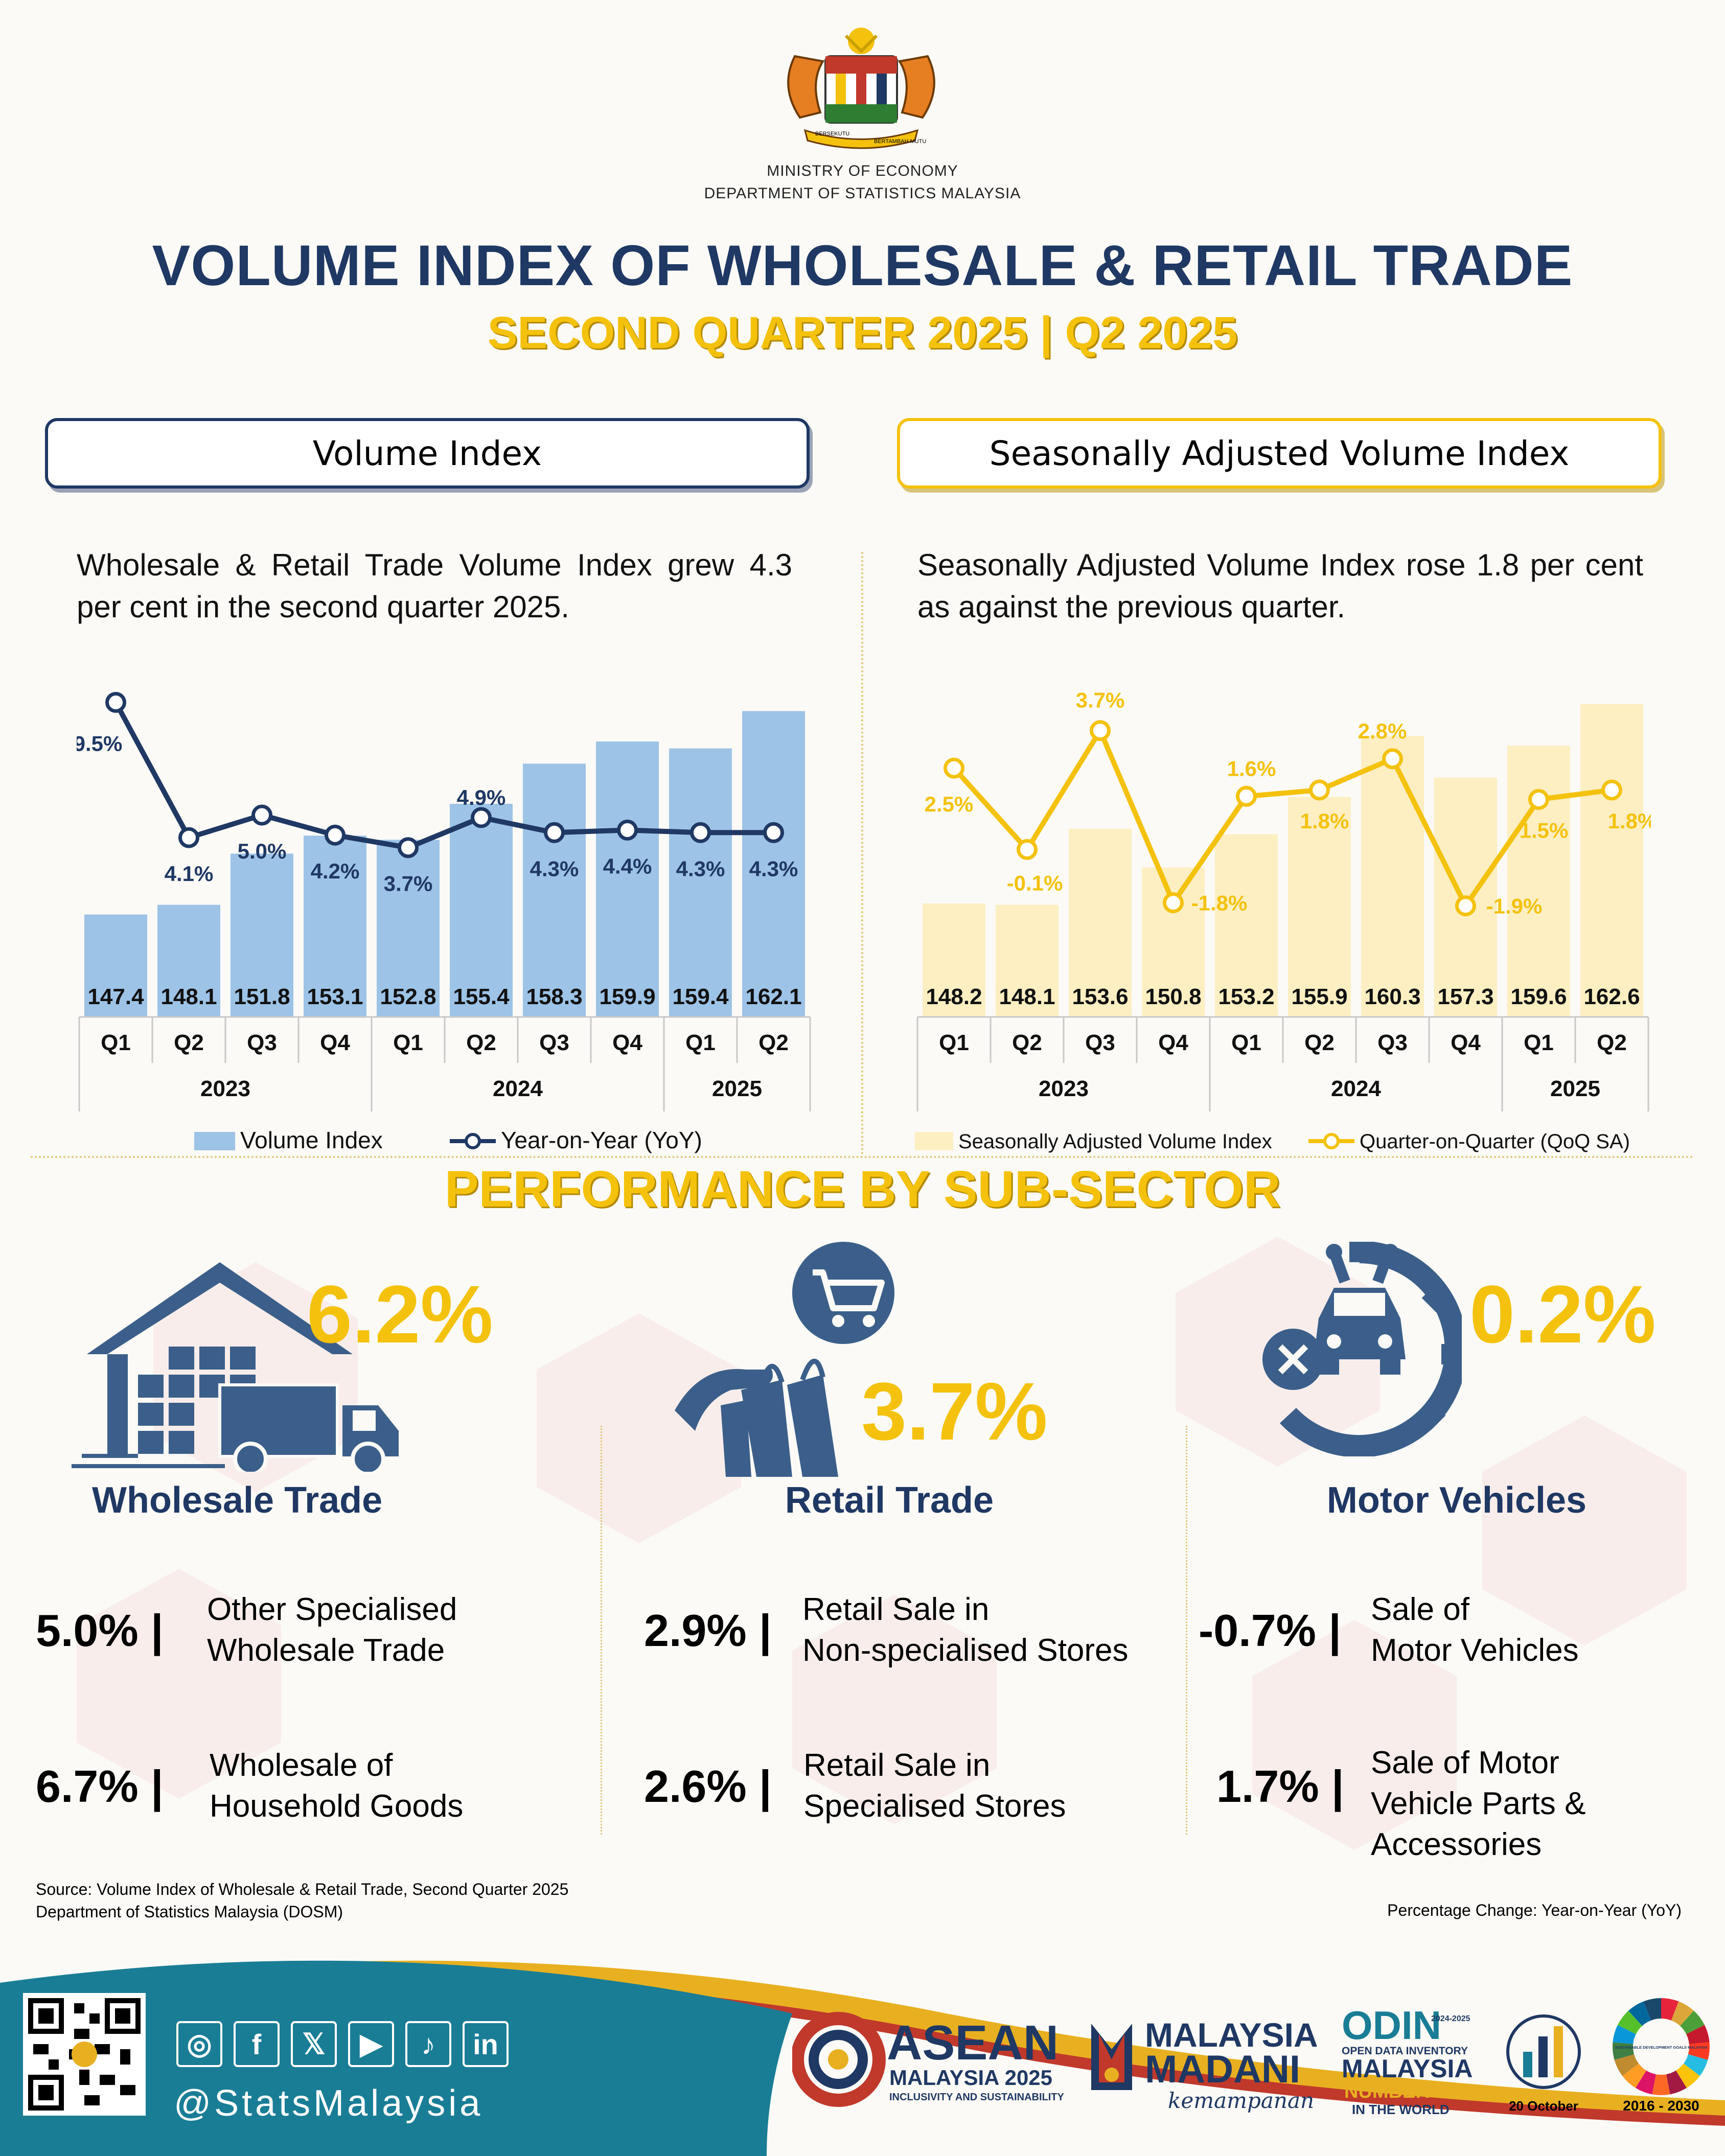 The image size is (1725, 2156). What do you see at coordinates (1391, 2025) in the screenshot?
I see `odin-line1: ODIN` at bounding box center [1391, 2025].